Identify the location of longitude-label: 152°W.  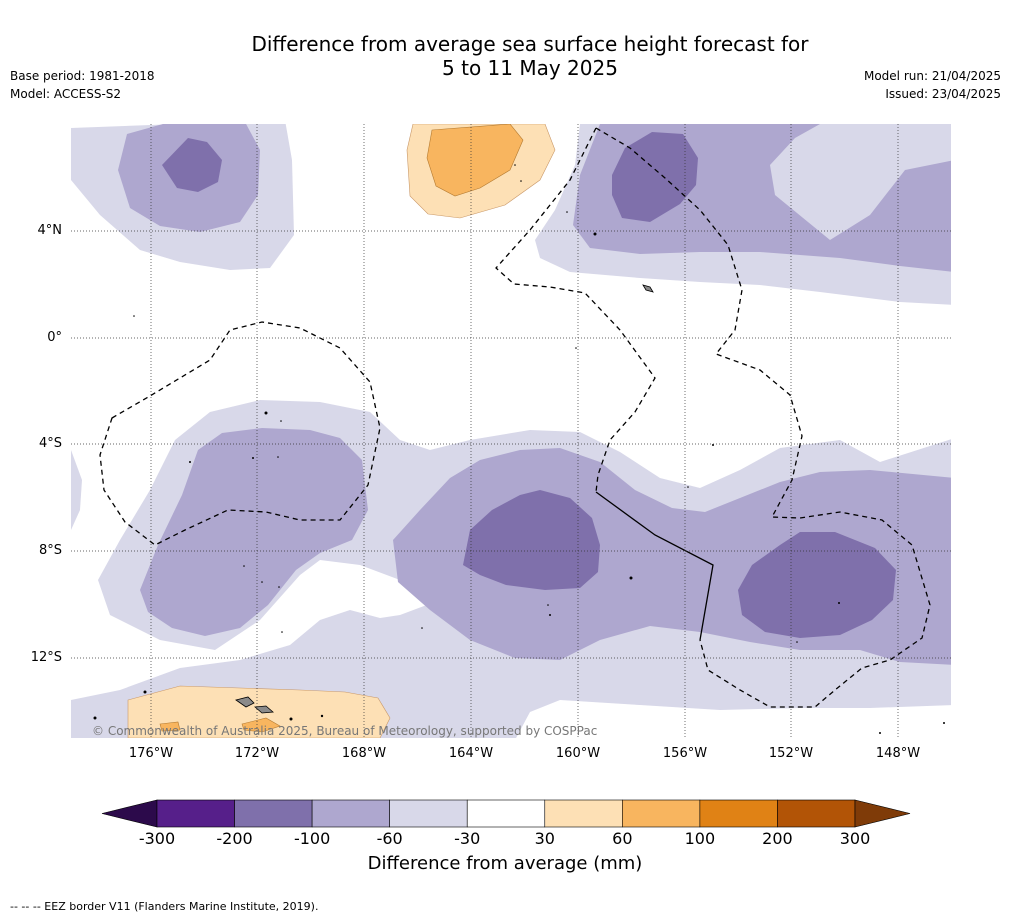
(791, 753).